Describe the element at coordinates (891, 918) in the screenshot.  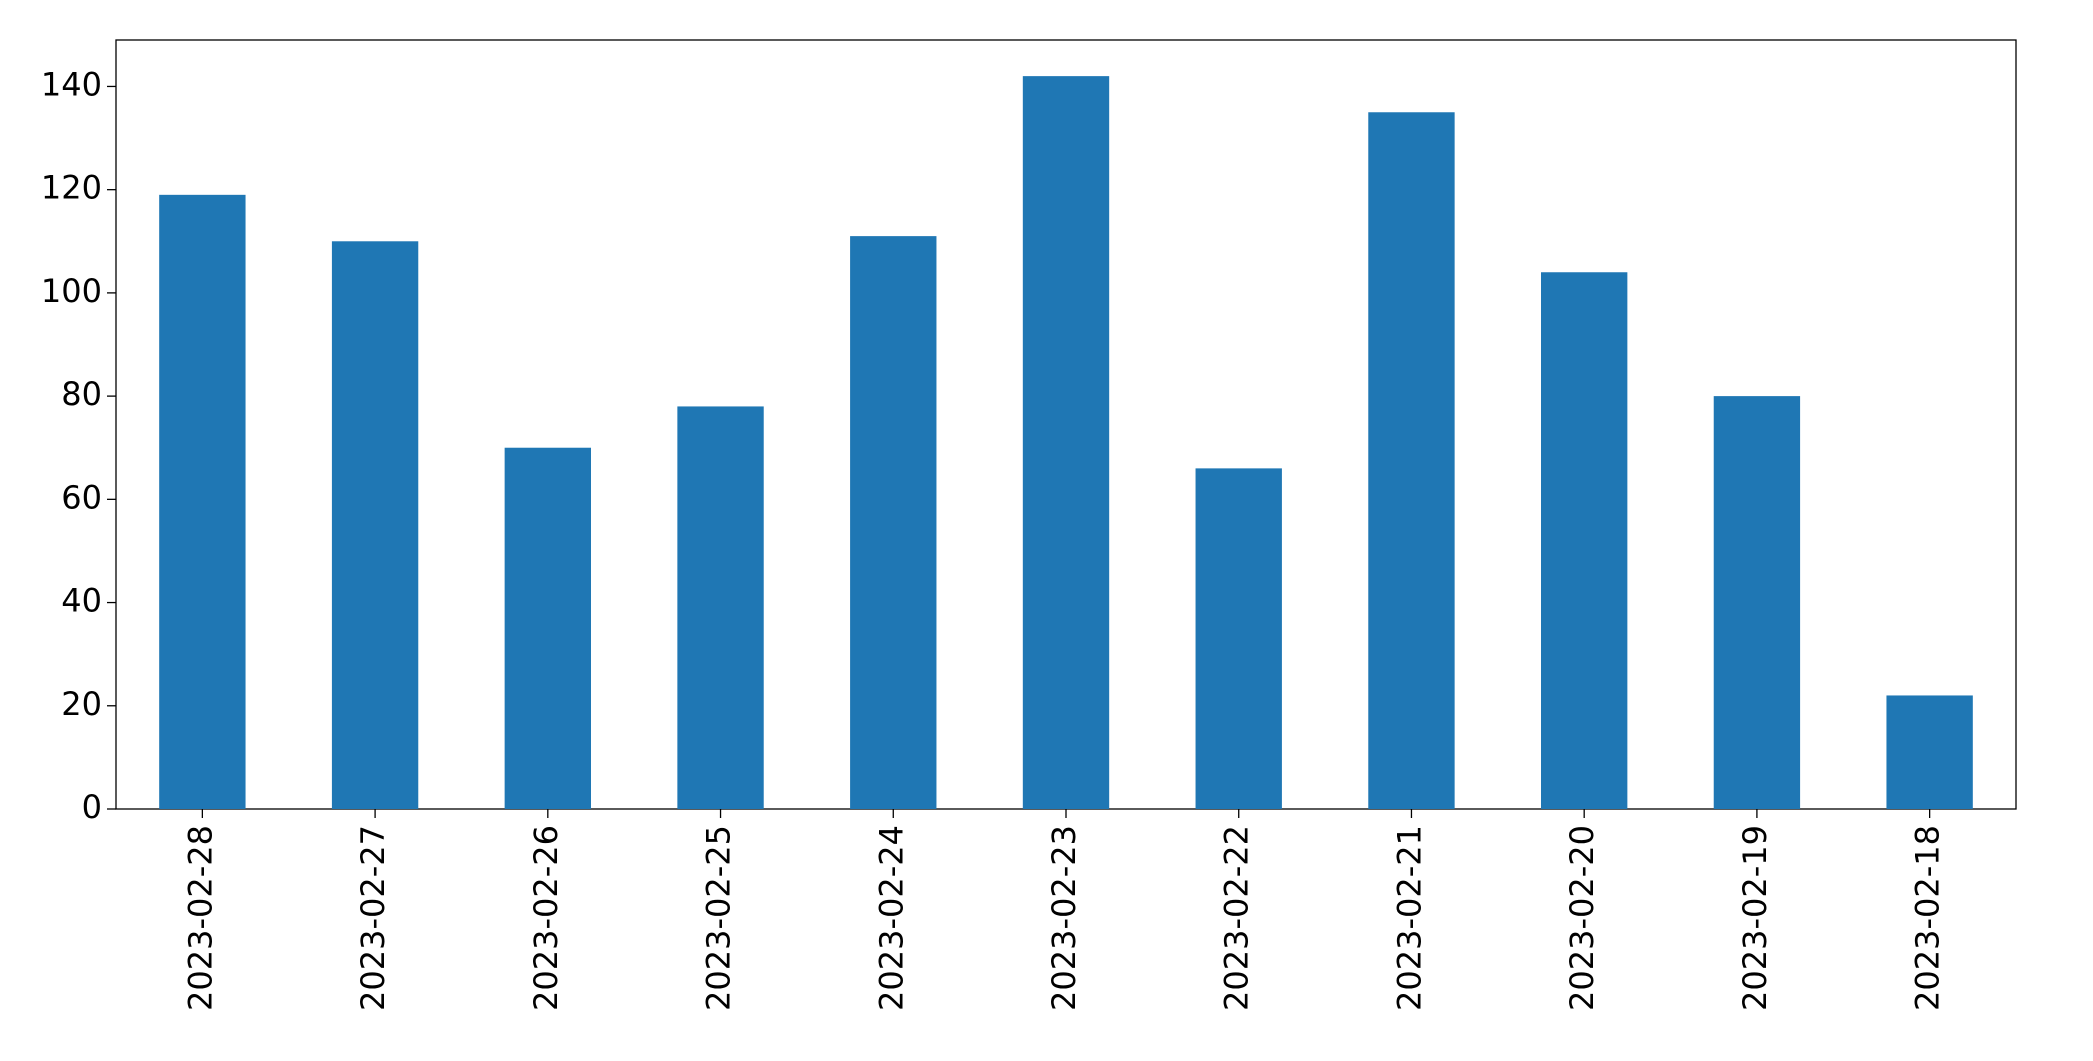
I see `x-tick-label: 2023-02-24` at that location.